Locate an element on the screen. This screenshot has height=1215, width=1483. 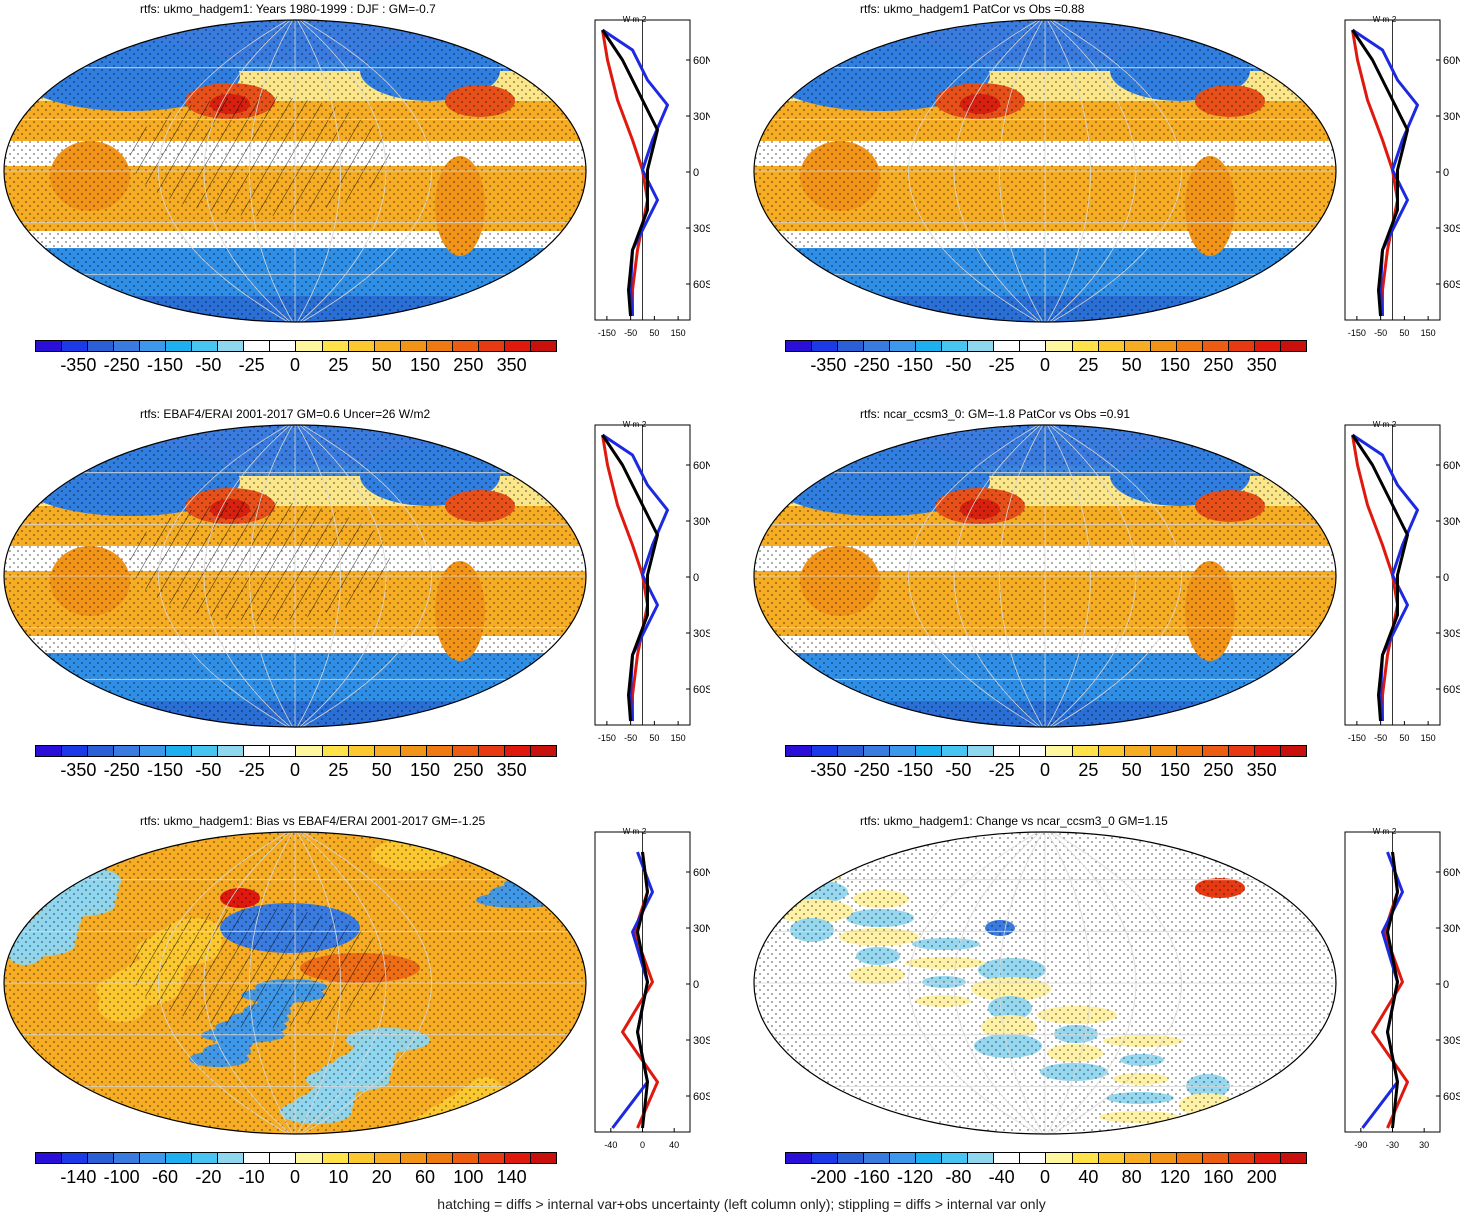
zonal-unit-label: W m-2 is located at coordinates (1385, 19).